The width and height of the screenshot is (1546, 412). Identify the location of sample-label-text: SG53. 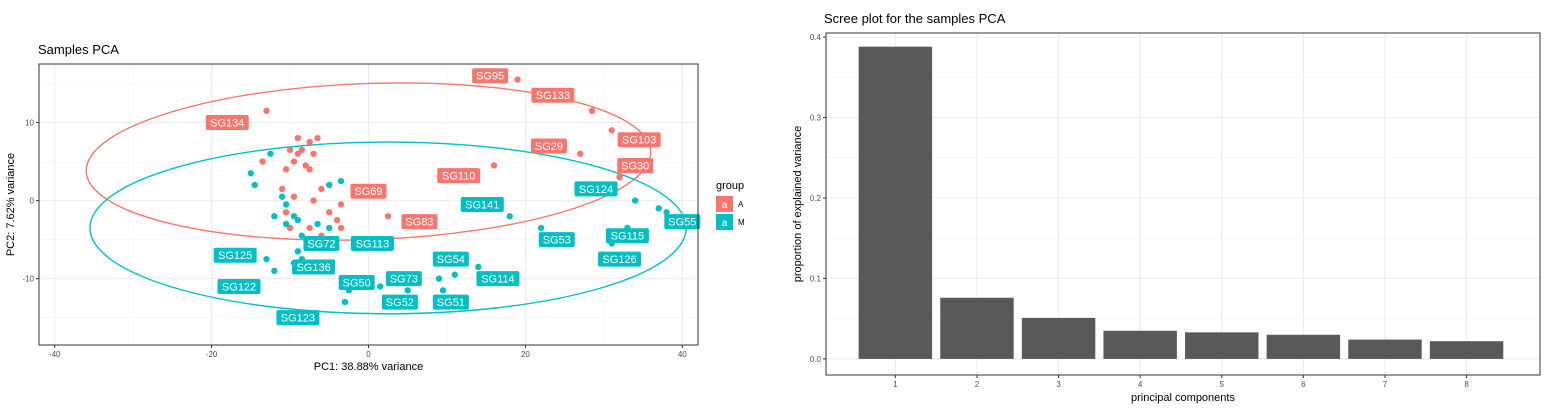
(557, 241).